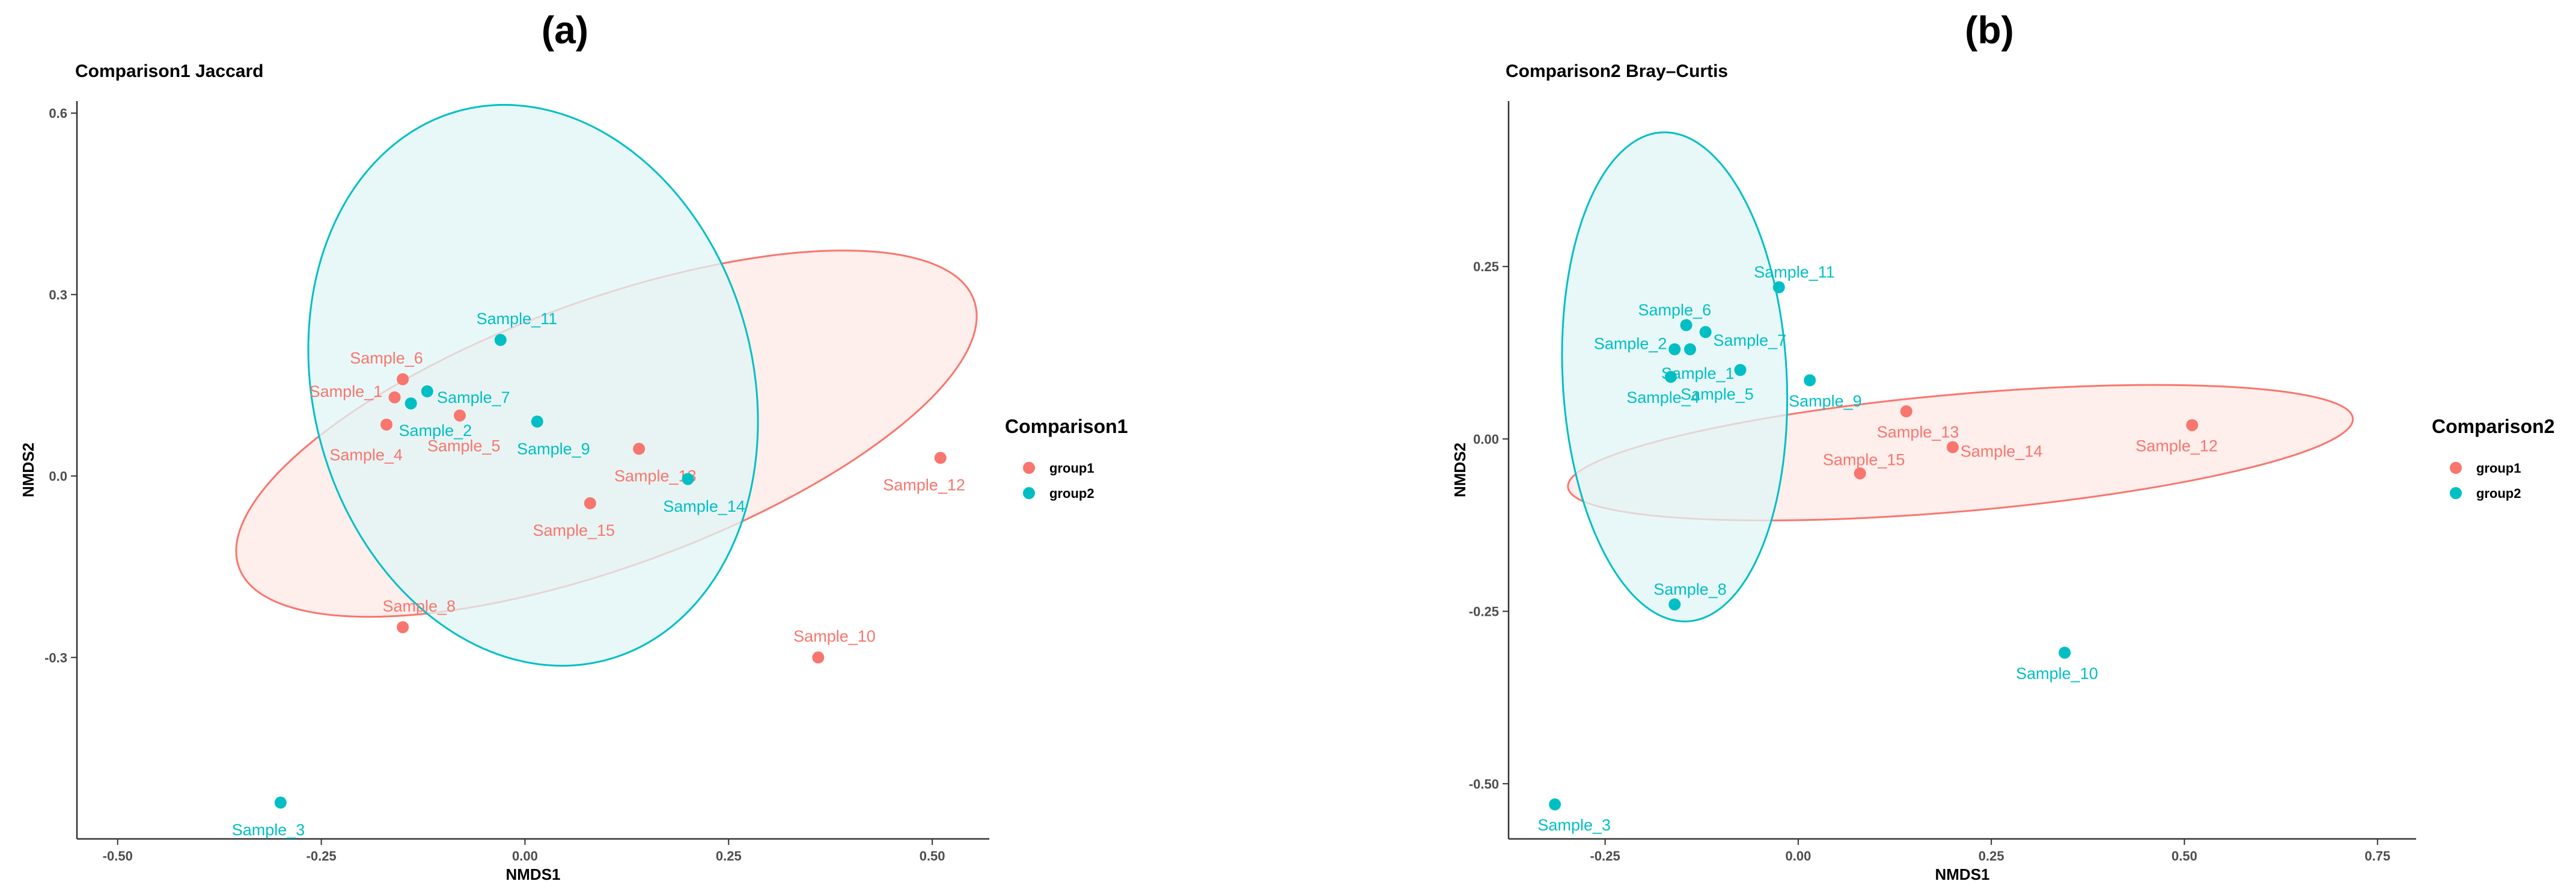 The height and width of the screenshot is (887, 2576). What do you see at coordinates (55, 657) in the screenshot?
I see `y-tick-label: -0.3` at bounding box center [55, 657].